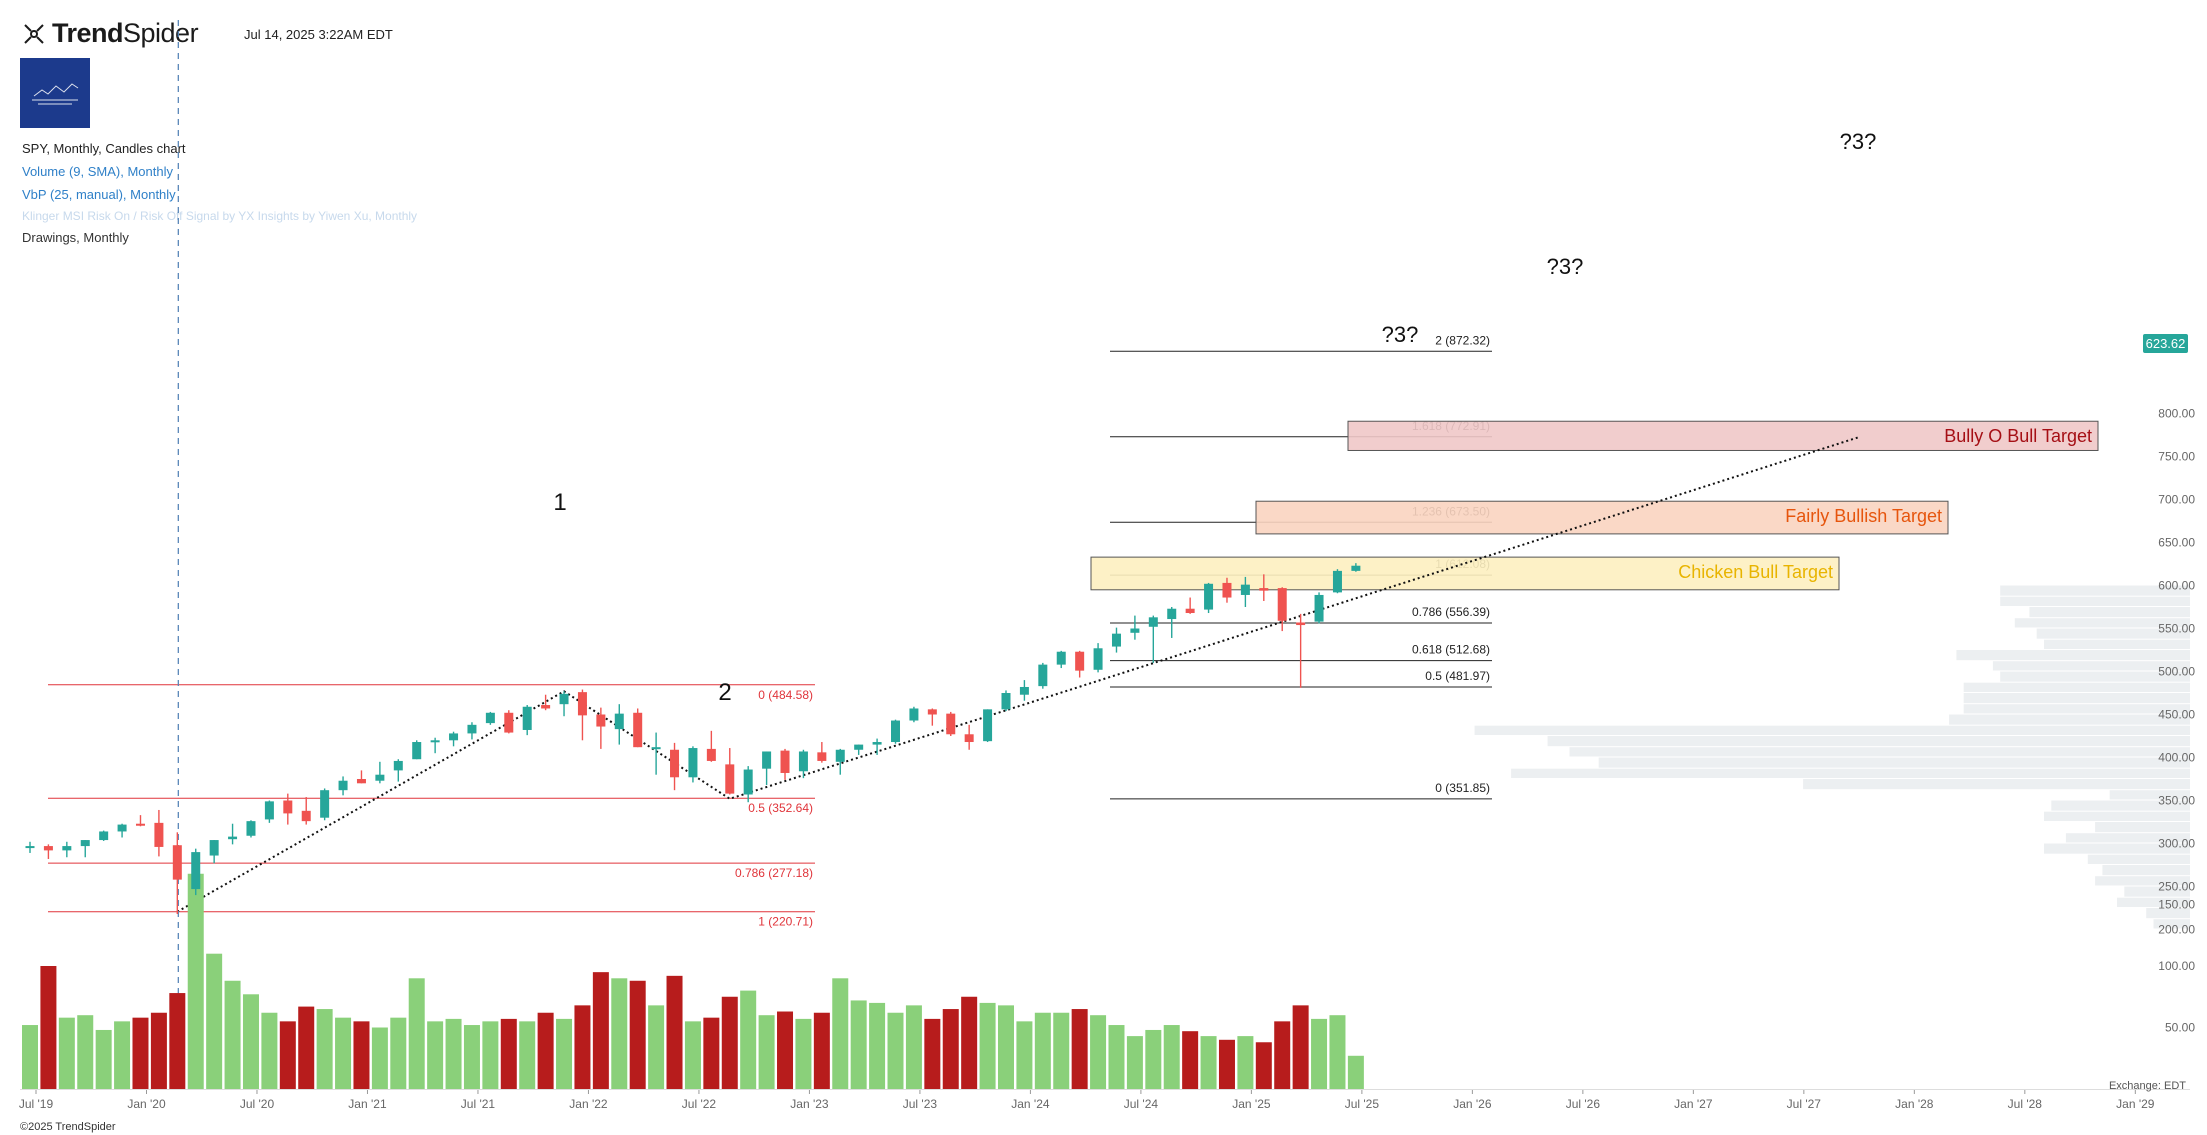  What do you see at coordinates (1693, 1104) in the screenshot?
I see `x-tick-label: Jan '27` at bounding box center [1693, 1104].